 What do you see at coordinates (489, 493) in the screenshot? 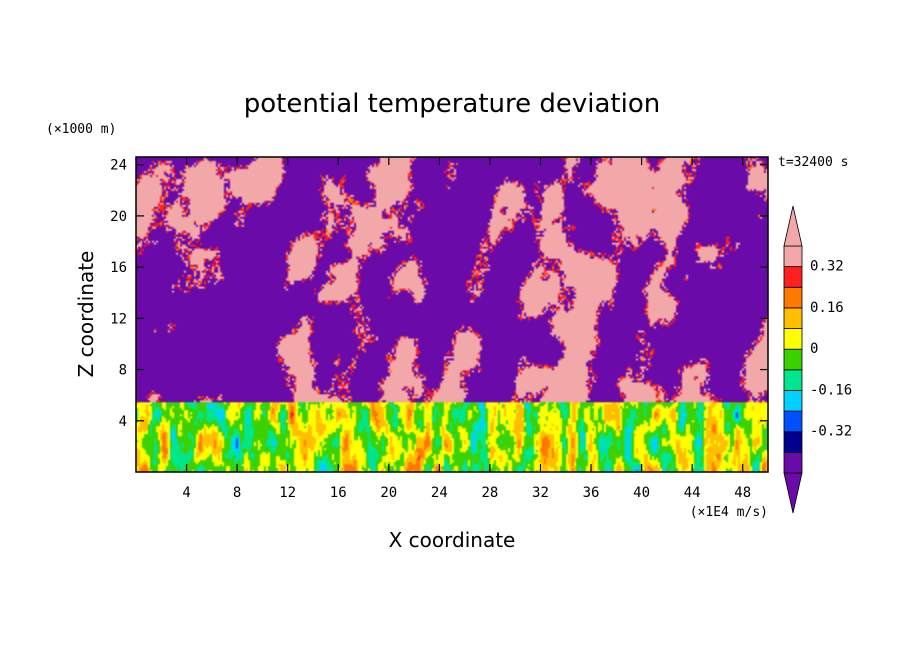
I see `x-tick-label: 28` at bounding box center [489, 493].